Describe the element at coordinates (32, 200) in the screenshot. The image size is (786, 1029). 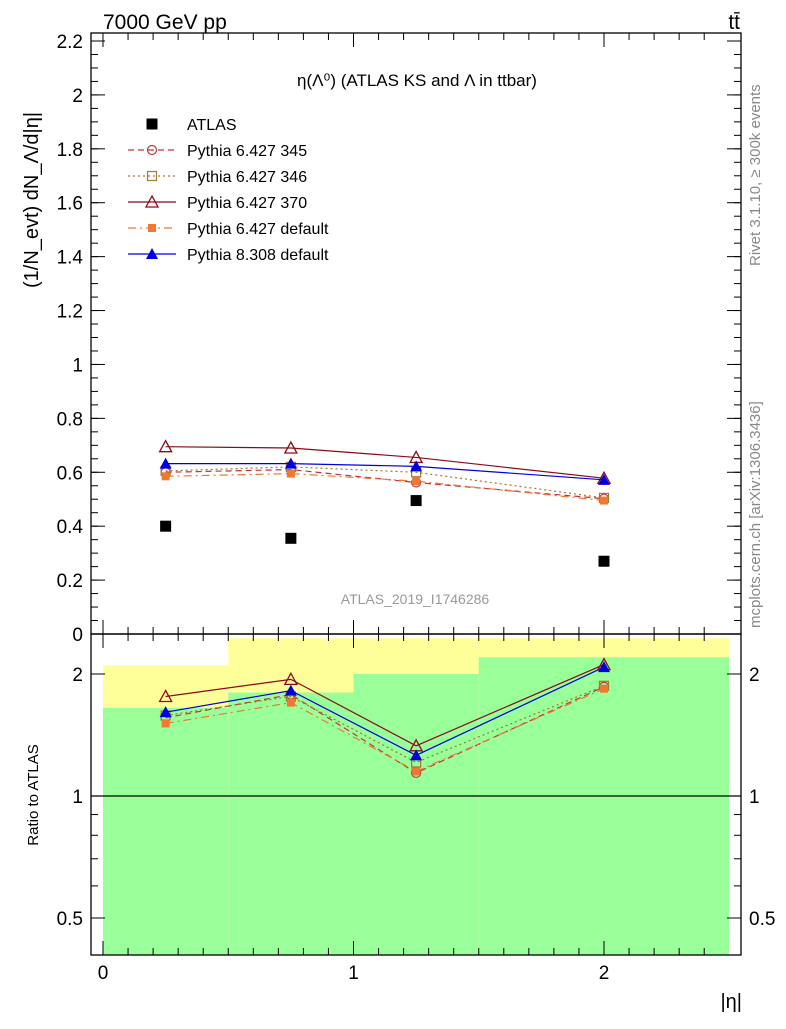
I see `main-y-axis-title: (1/N_evt) dN_Λ/d|η|` at that location.